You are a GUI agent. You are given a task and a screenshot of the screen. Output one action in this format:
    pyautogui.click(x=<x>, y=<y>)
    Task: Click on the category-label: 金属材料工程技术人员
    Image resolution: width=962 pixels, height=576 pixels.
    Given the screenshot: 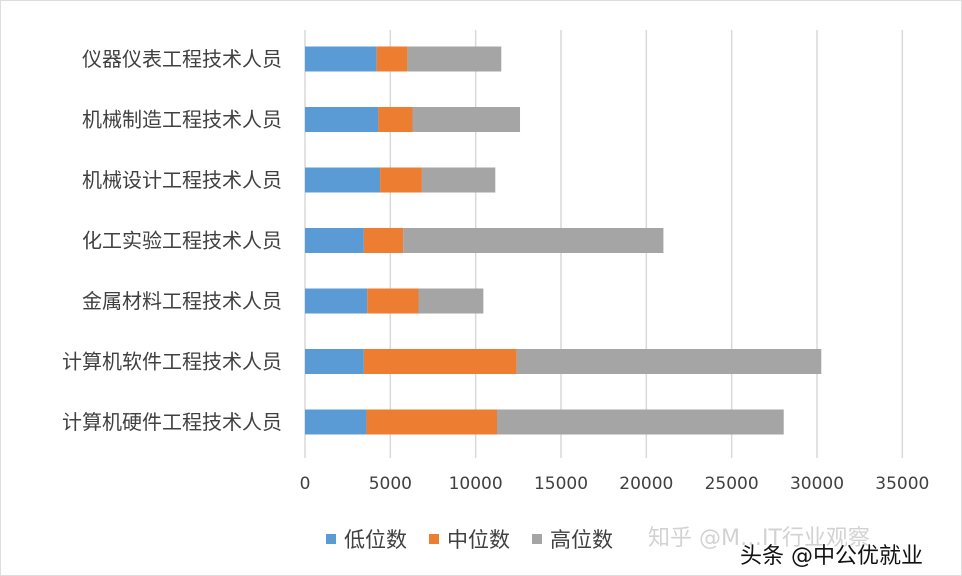 What is the action you would take?
    pyautogui.click(x=182, y=301)
    